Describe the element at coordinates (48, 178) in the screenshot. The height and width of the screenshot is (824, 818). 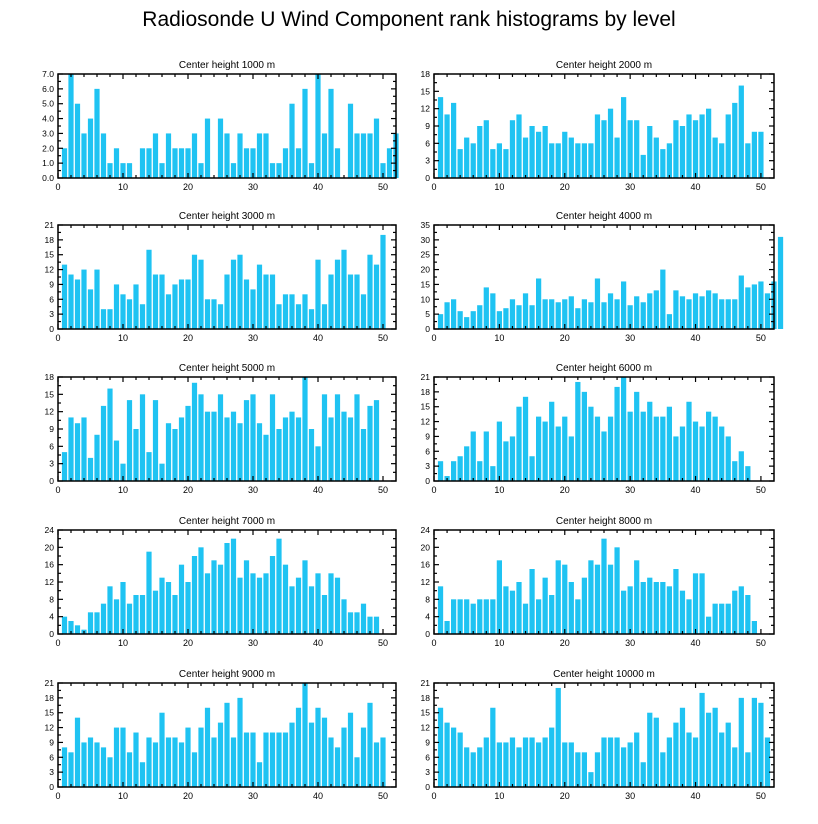
I see `y-tick-label: 0.0` at that location.